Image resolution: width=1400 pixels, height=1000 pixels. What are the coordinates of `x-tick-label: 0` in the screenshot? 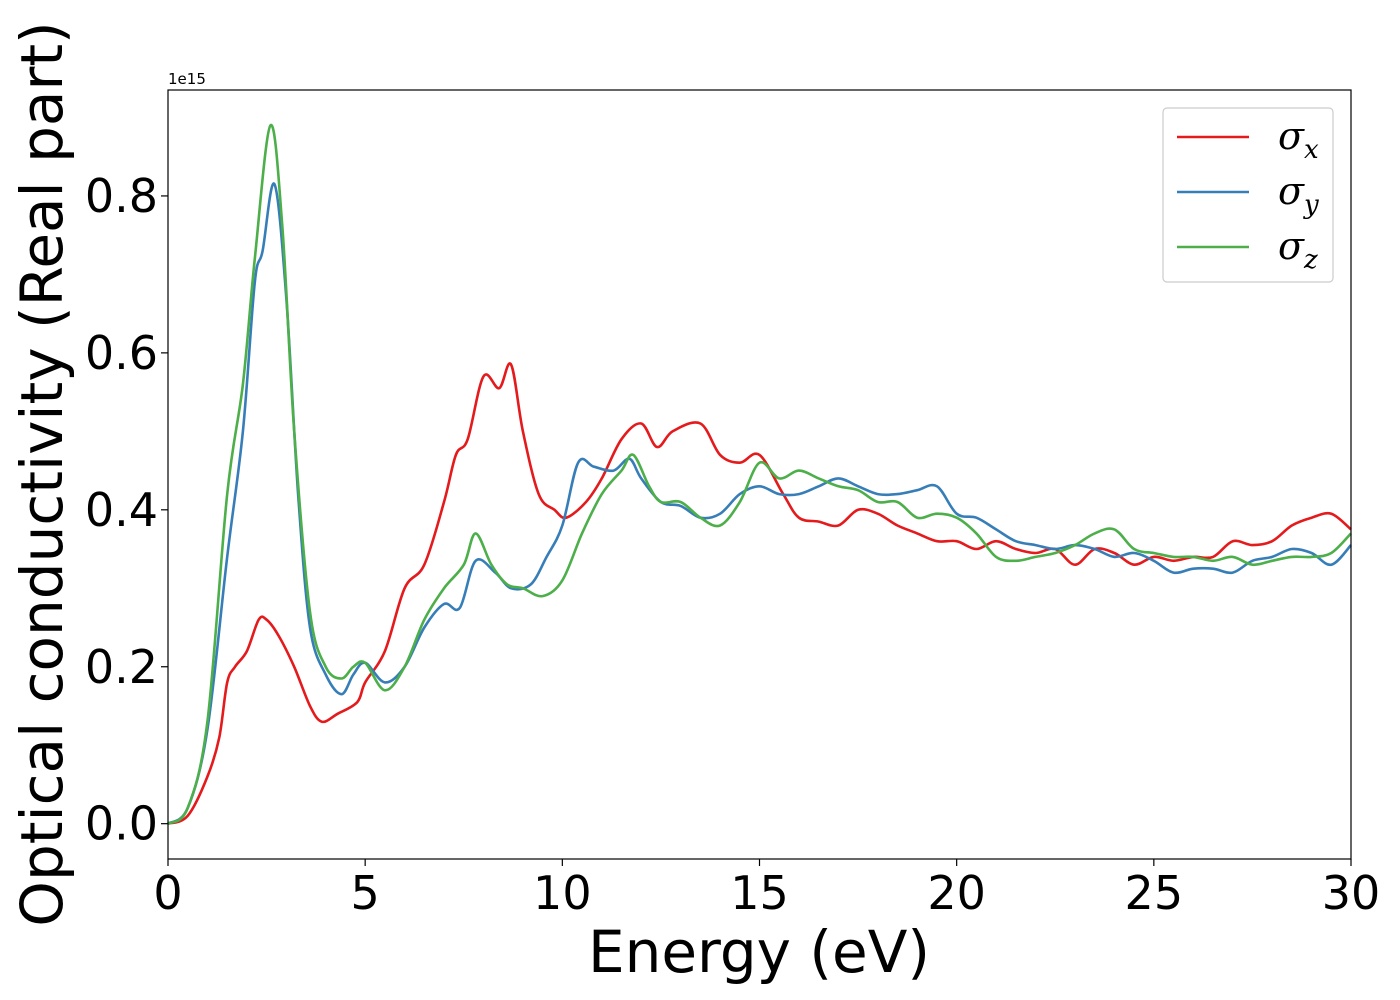 It's located at (167, 893).